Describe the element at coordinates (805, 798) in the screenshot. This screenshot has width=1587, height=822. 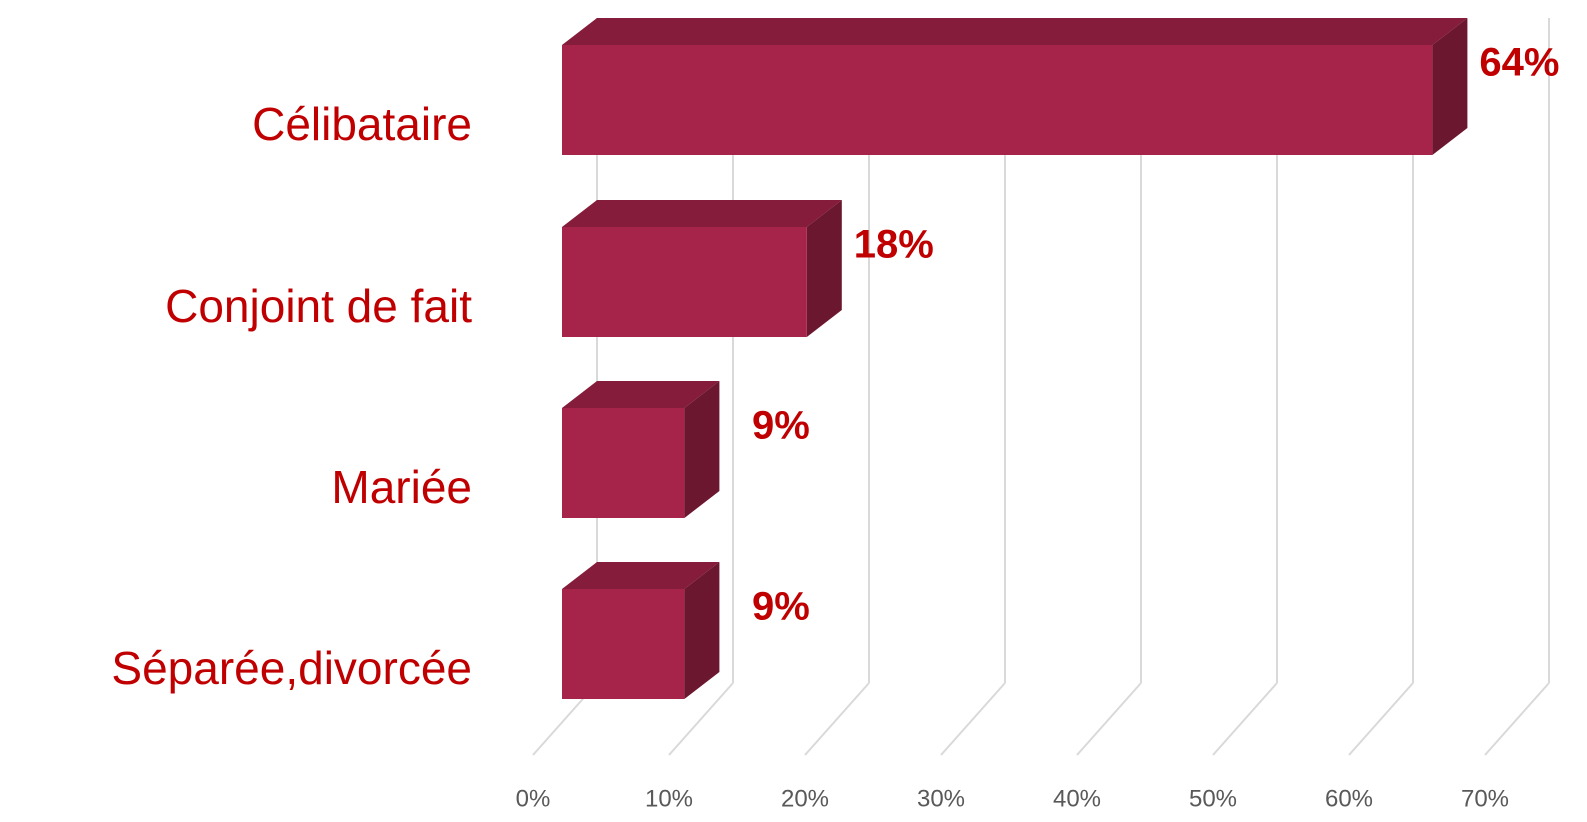
I see `x-tick-label: 20%` at that location.